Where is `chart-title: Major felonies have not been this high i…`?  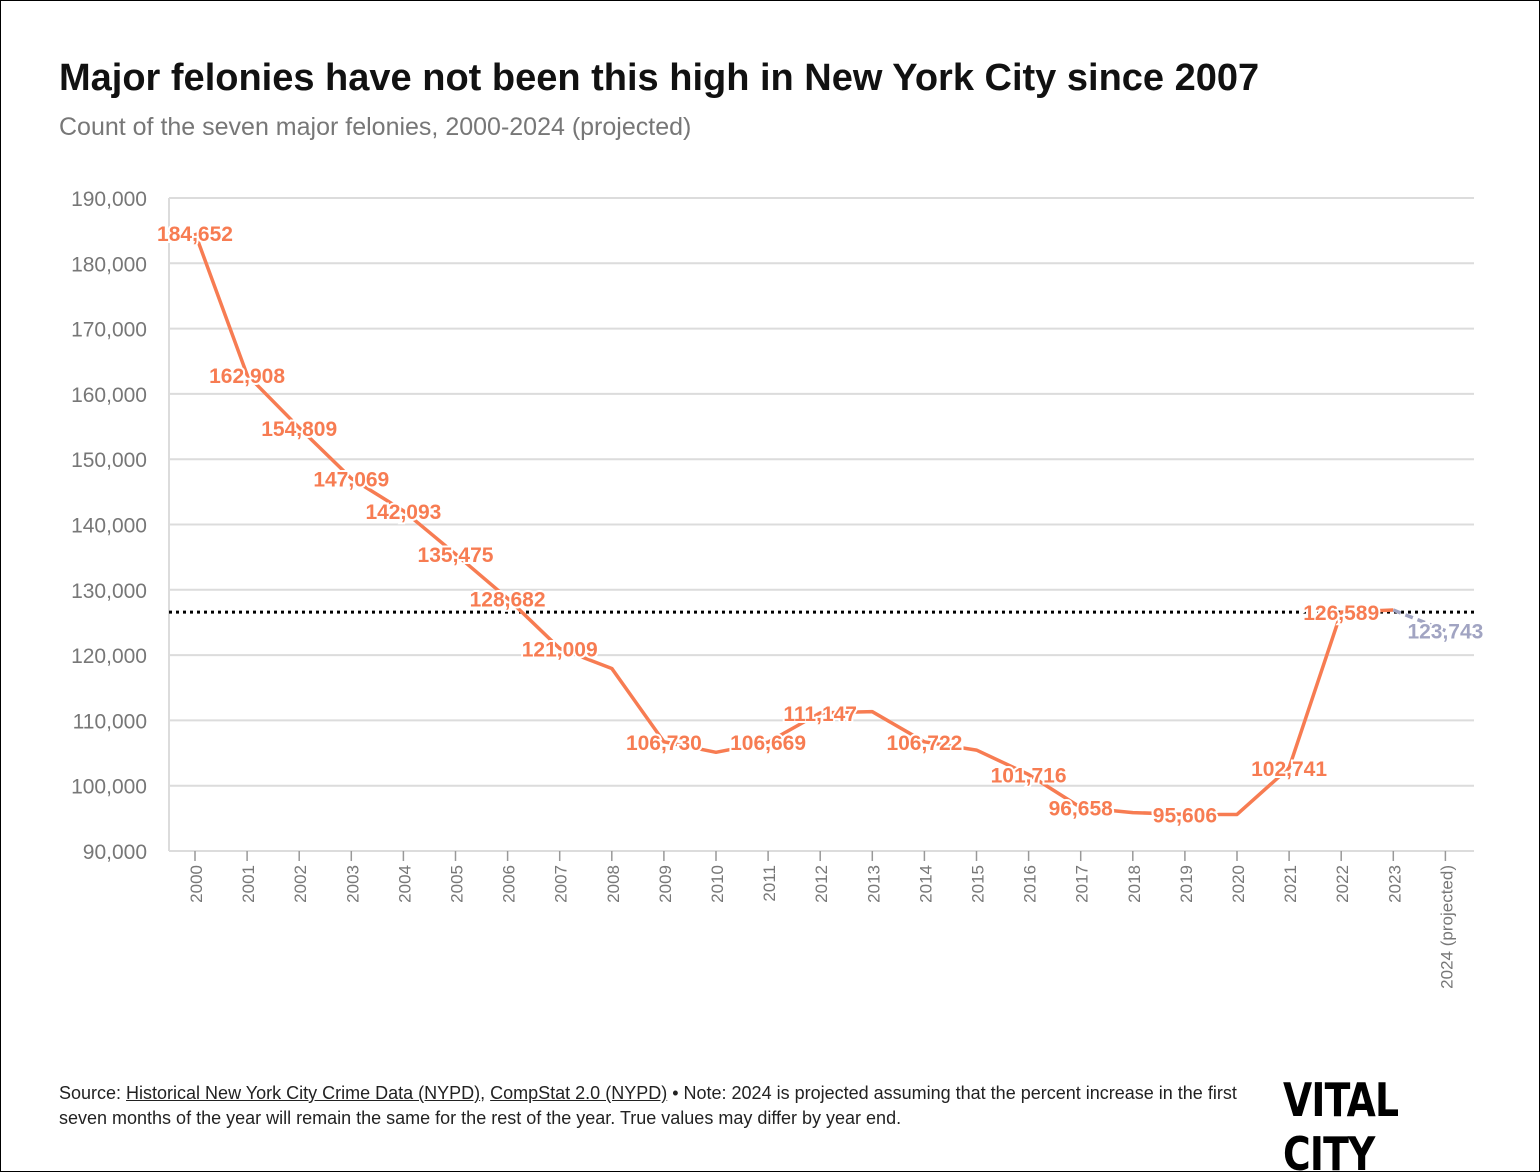
chart-title: Major felonies have not been this high i… is located at coordinates (659, 78).